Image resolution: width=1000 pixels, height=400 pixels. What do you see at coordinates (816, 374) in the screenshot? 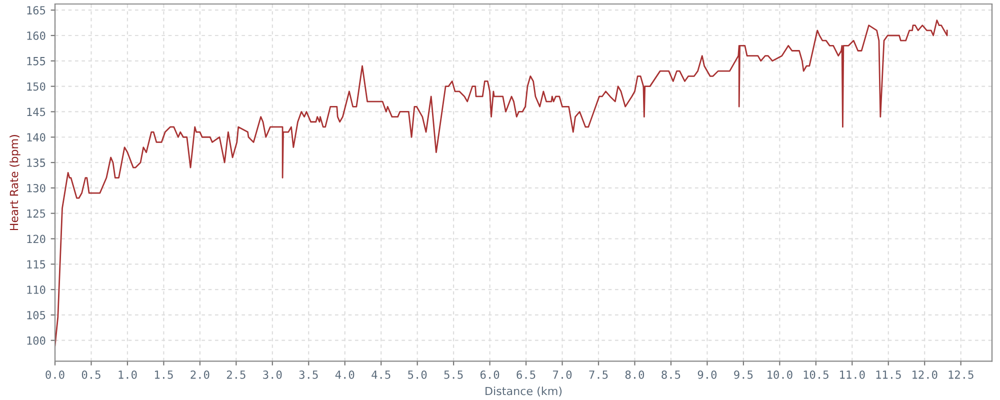
I see `x-tick-label: 10.5` at bounding box center [816, 374].